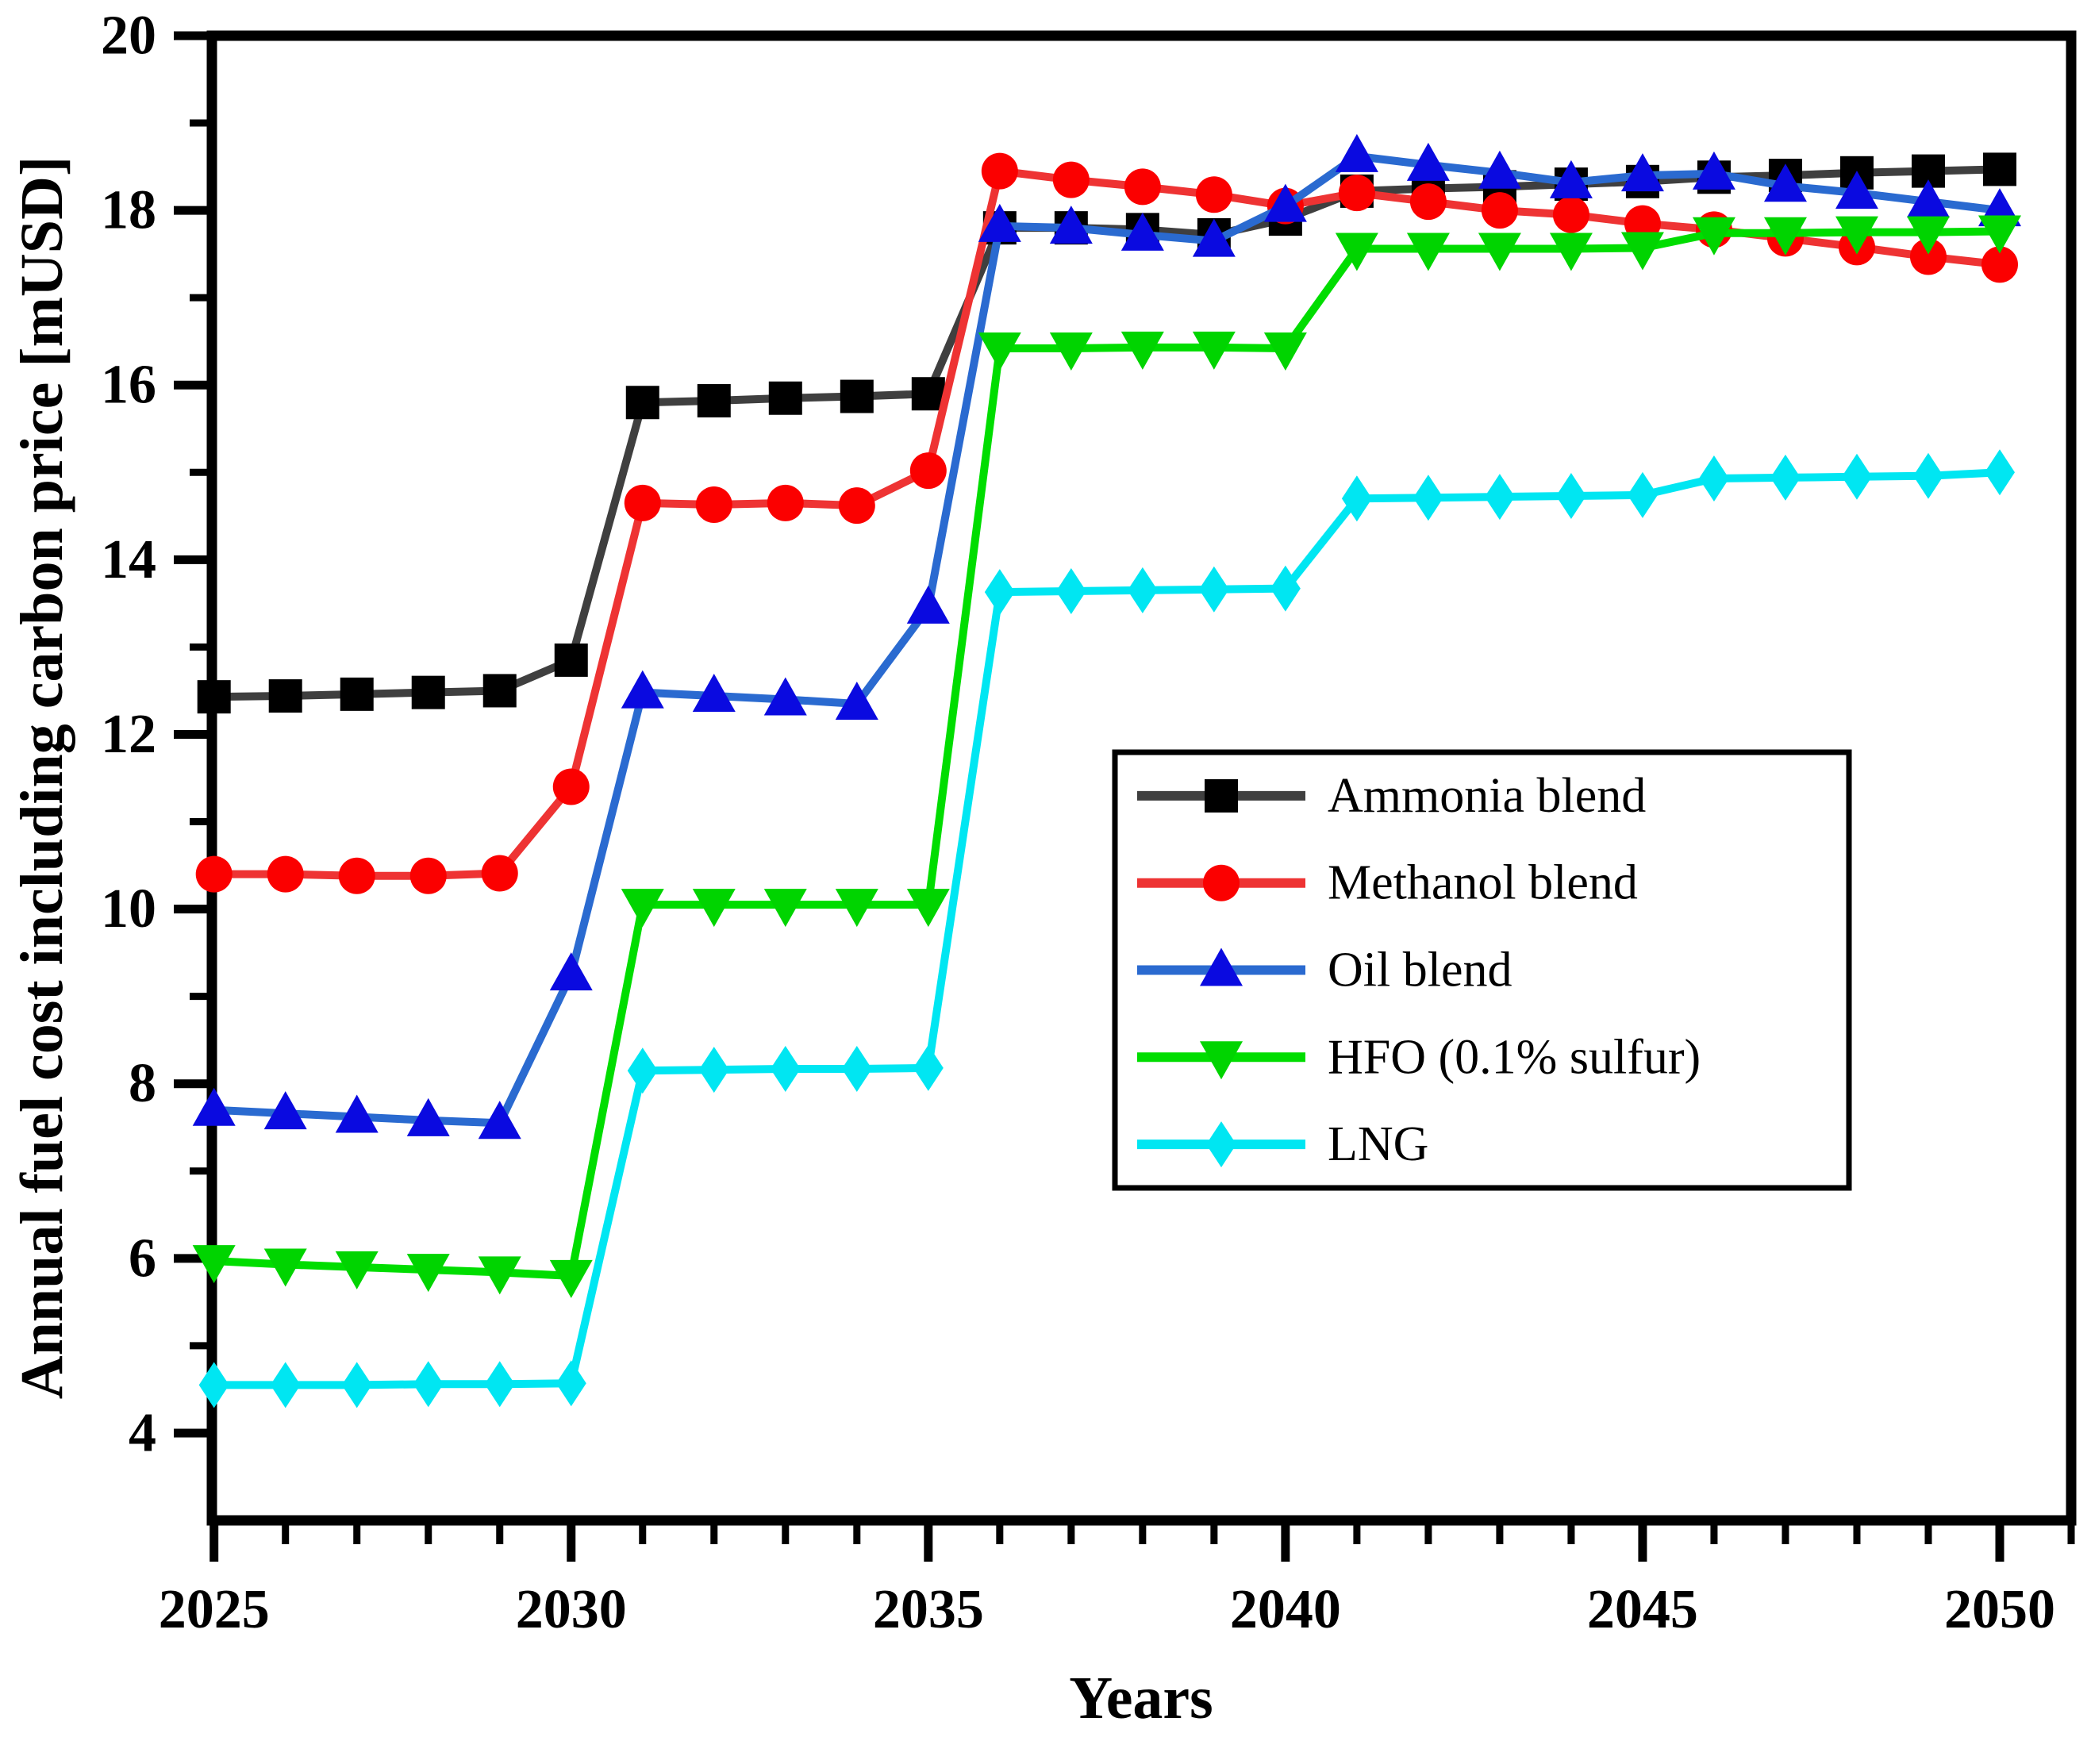 The height and width of the screenshot is (1764, 2091). I want to click on x-axis-title: Years, so click(1141, 1698).